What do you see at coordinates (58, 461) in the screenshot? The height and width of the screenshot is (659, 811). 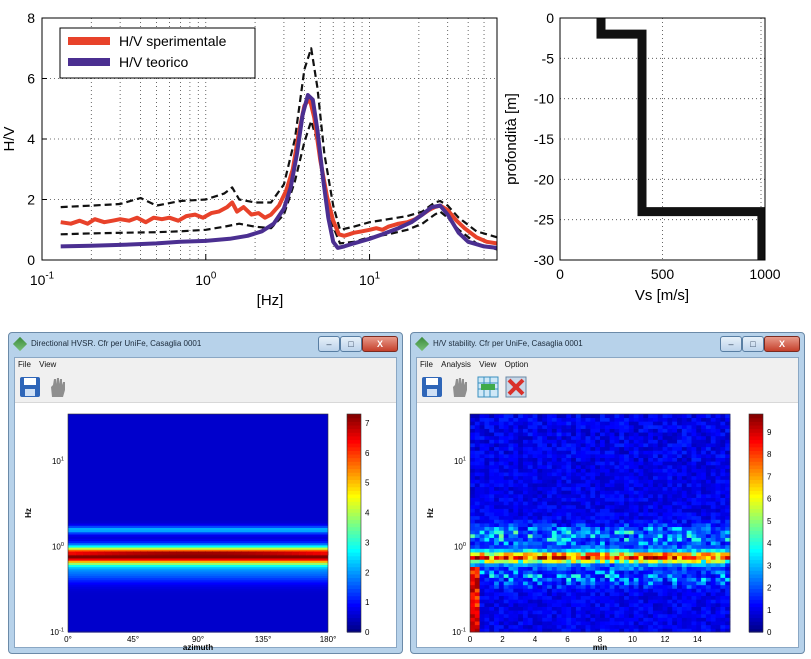 I see `dir-y-tick-label: 101` at bounding box center [58, 461].